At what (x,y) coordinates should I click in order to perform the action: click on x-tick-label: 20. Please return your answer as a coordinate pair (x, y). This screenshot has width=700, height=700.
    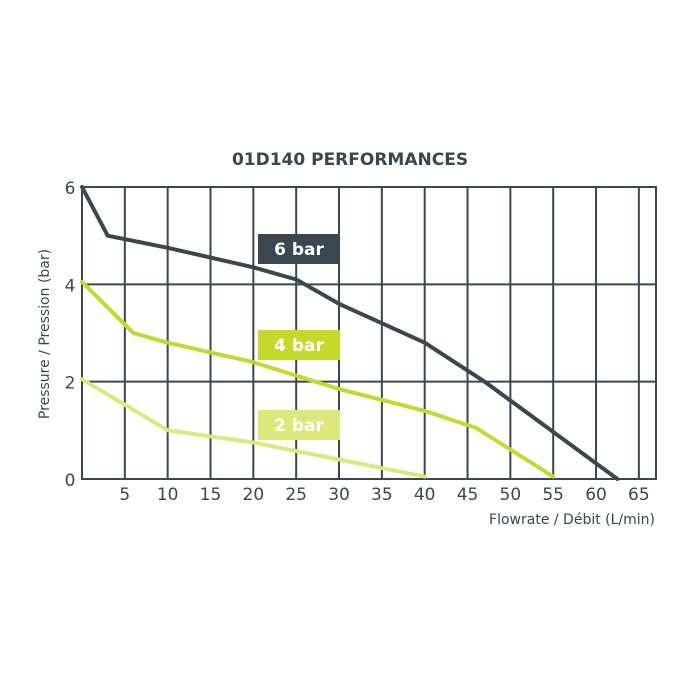
    Looking at the image, I should click on (254, 495).